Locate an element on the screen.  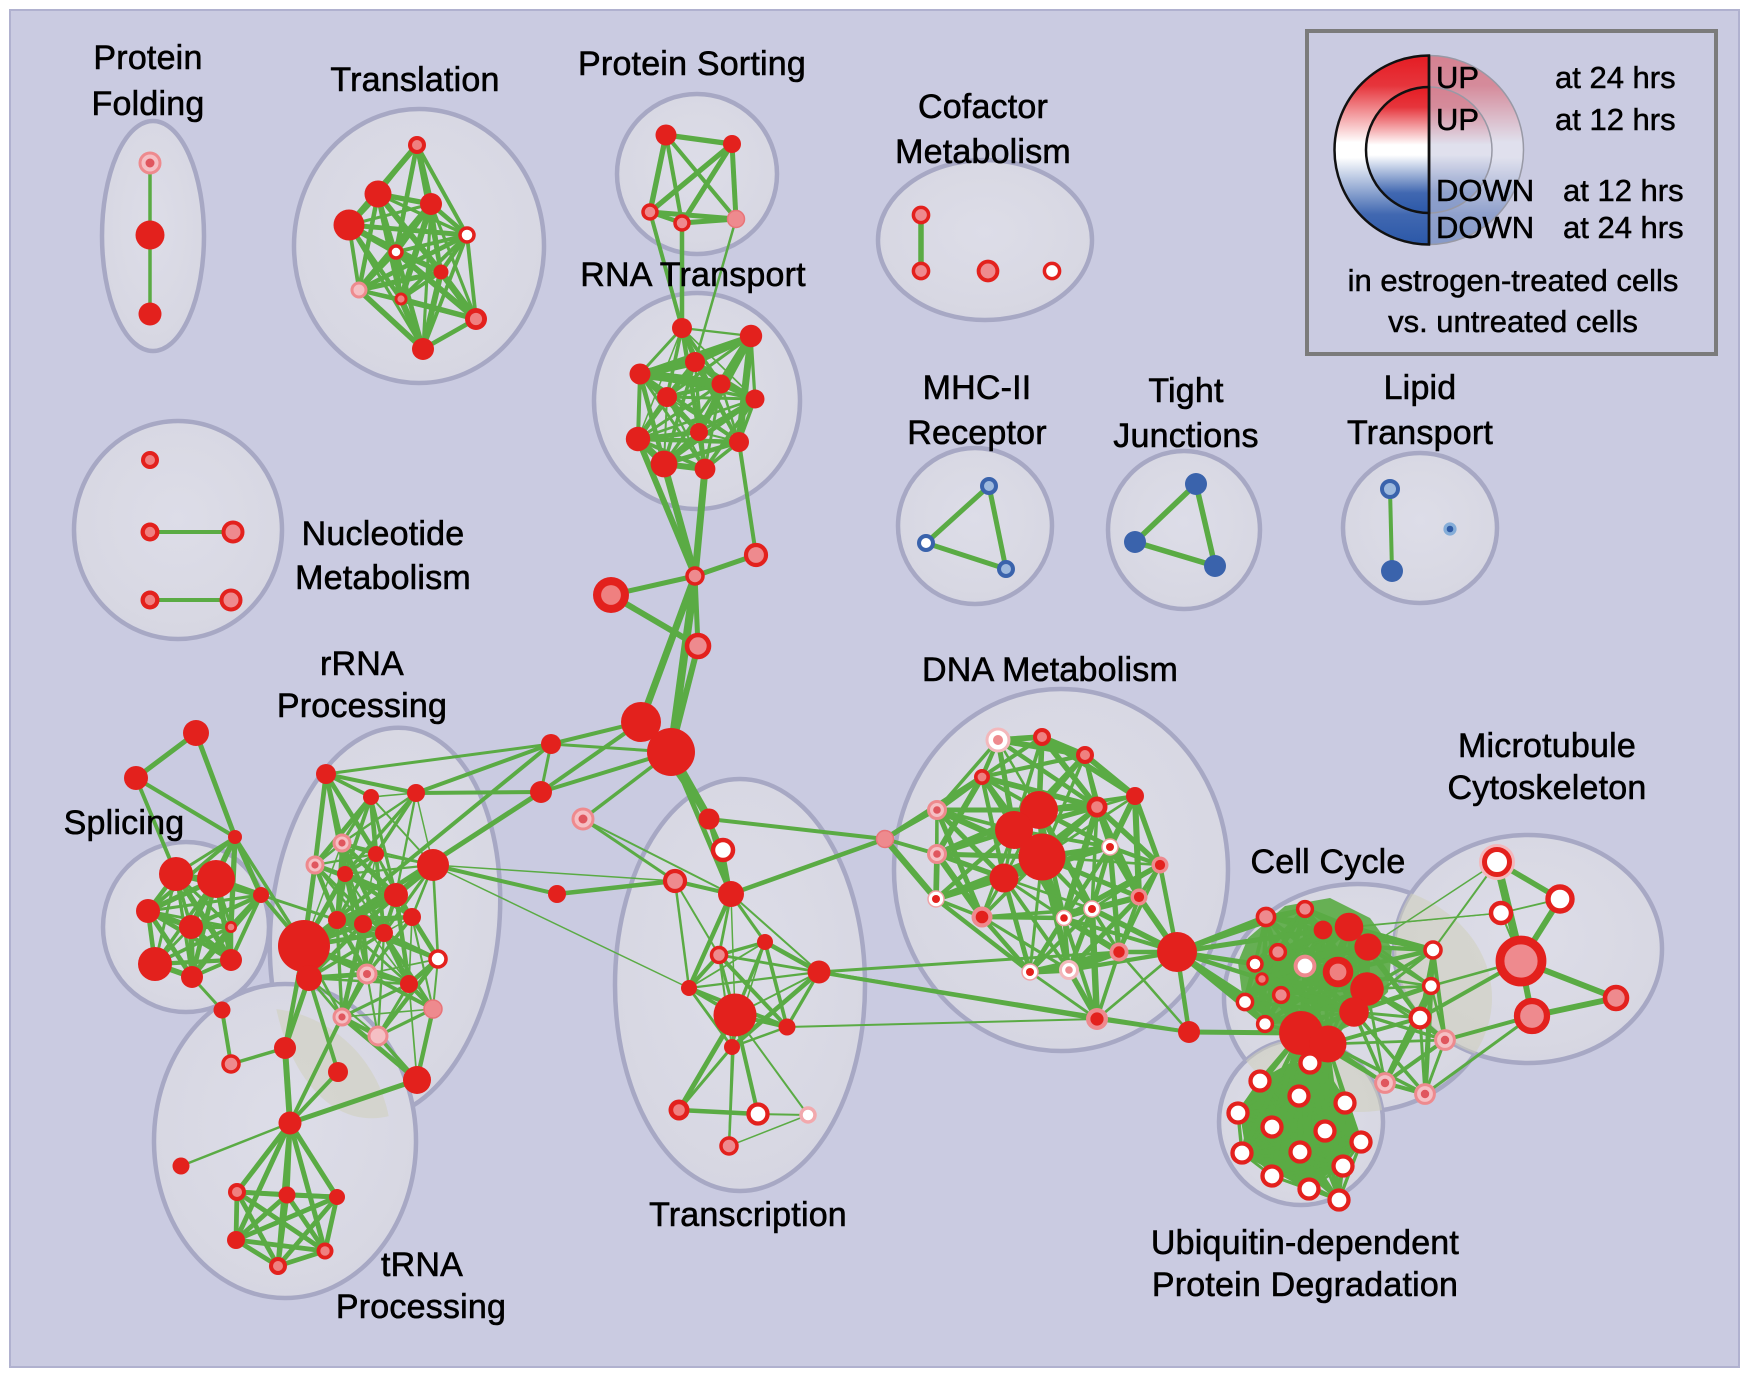
svg-text: Tight is located at coordinates (1186, 391).